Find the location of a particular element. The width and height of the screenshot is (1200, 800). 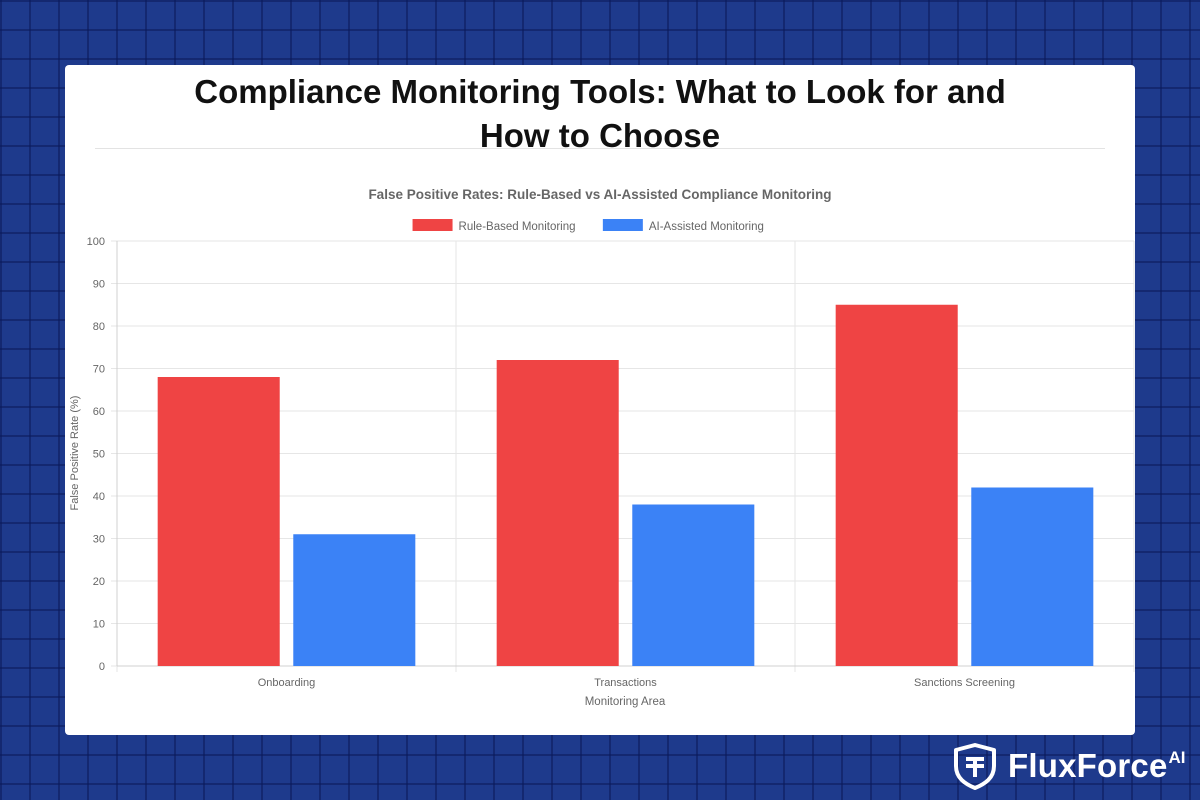

legend-label-1: Rule-Based Monitoring is located at coordinates (517, 227).